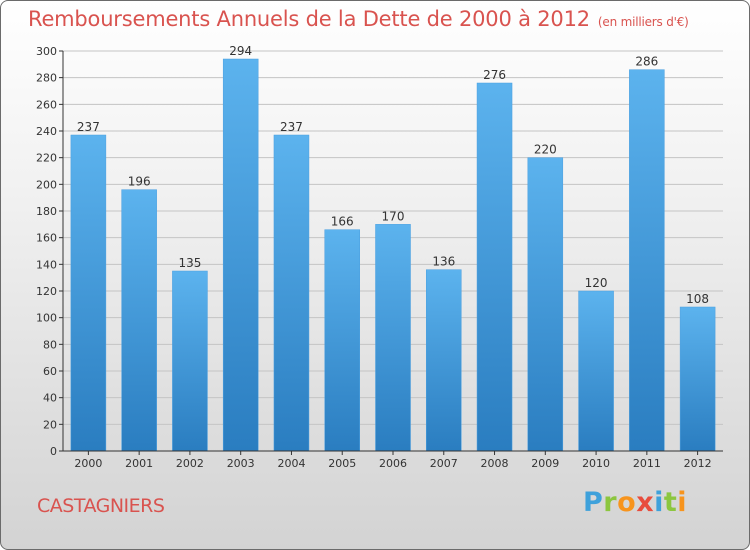 This screenshot has width=750, height=550. What do you see at coordinates (393, 216) in the screenshot?
I see `bar-value-label: 170` at bounding box center [393, 216].